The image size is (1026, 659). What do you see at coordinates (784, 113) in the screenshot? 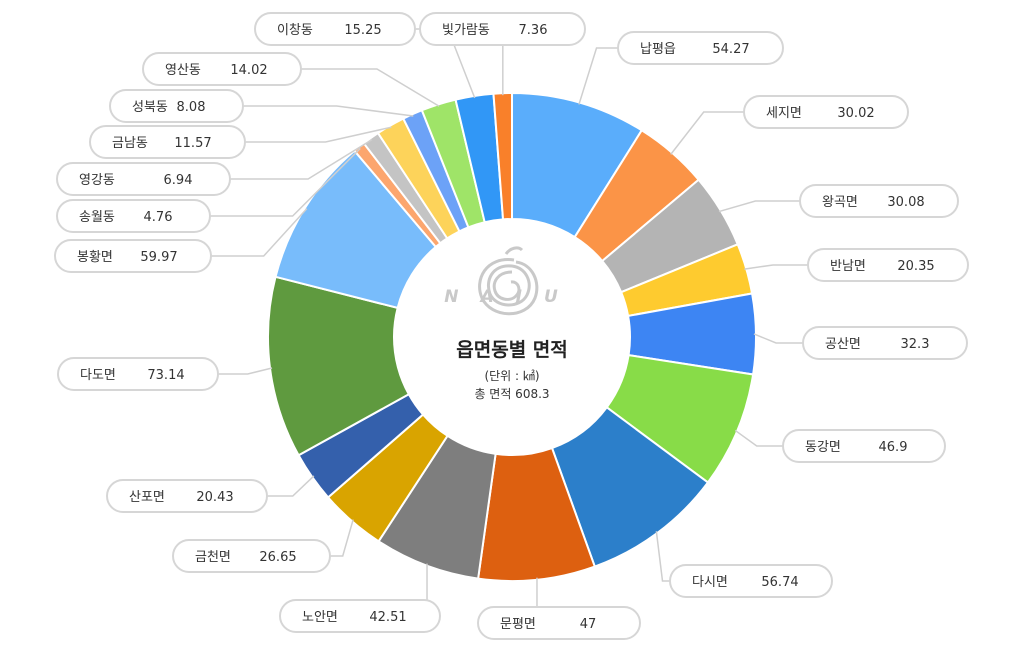
I see `slice-name-text: 세지면` at bounding box center [784, 113].